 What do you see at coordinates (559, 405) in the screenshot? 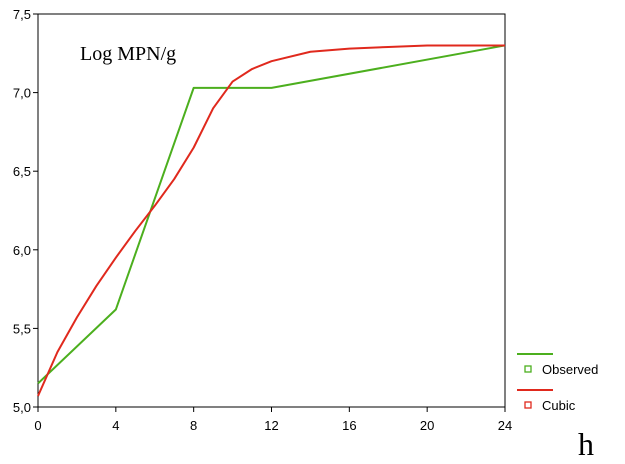
I see `legend-cubic-label: Cubic` at bounding box center [559, 405].